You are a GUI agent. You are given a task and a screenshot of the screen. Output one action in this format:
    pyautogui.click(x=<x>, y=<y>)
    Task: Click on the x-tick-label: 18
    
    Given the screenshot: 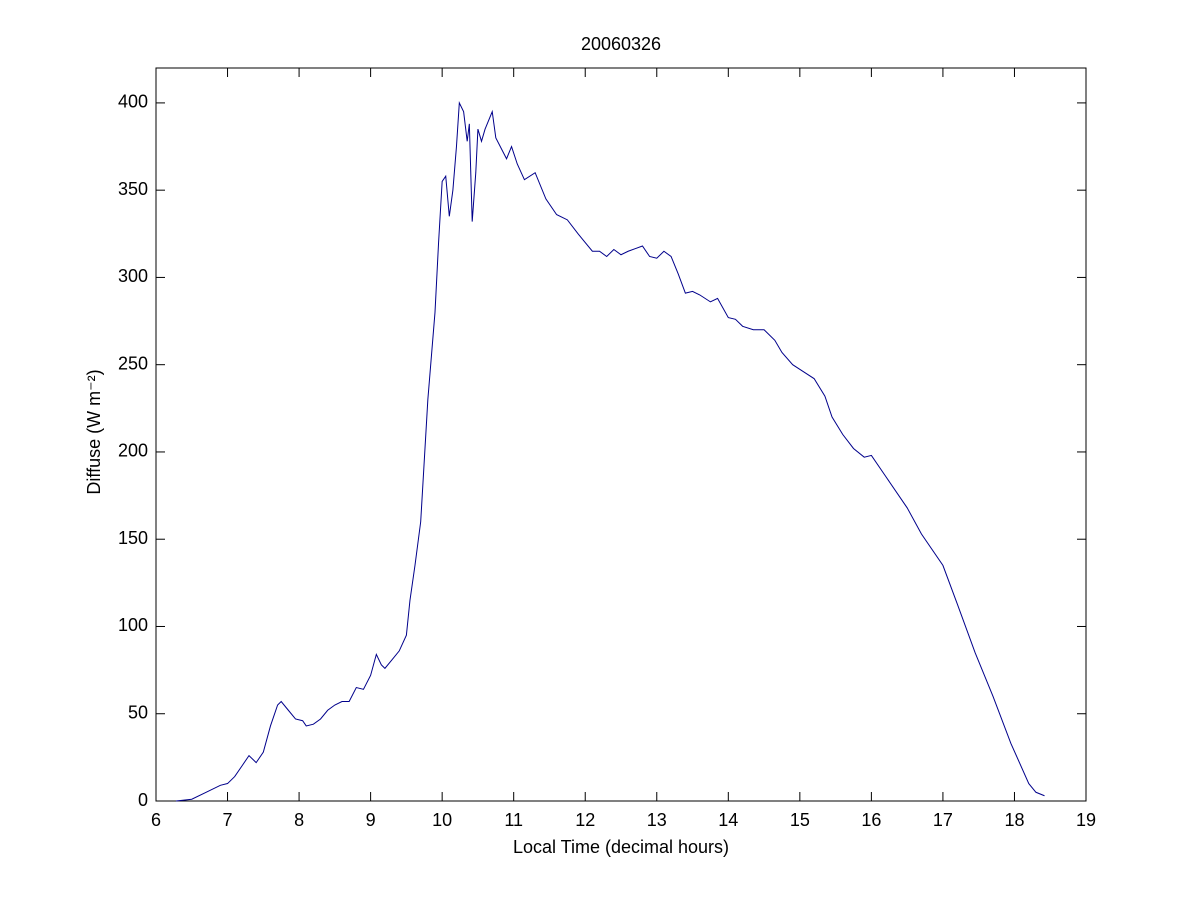 What is the action you would take?
    pyautogui.click(x=1014, y=820)
    